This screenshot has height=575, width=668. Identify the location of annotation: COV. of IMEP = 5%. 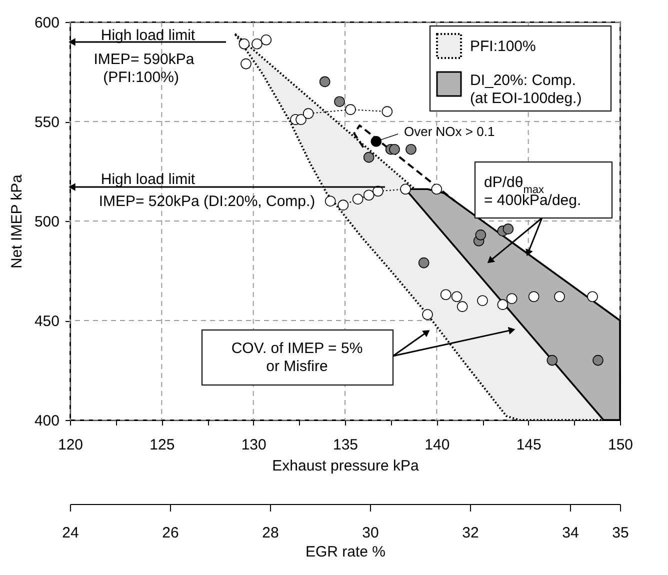
(297, 348).